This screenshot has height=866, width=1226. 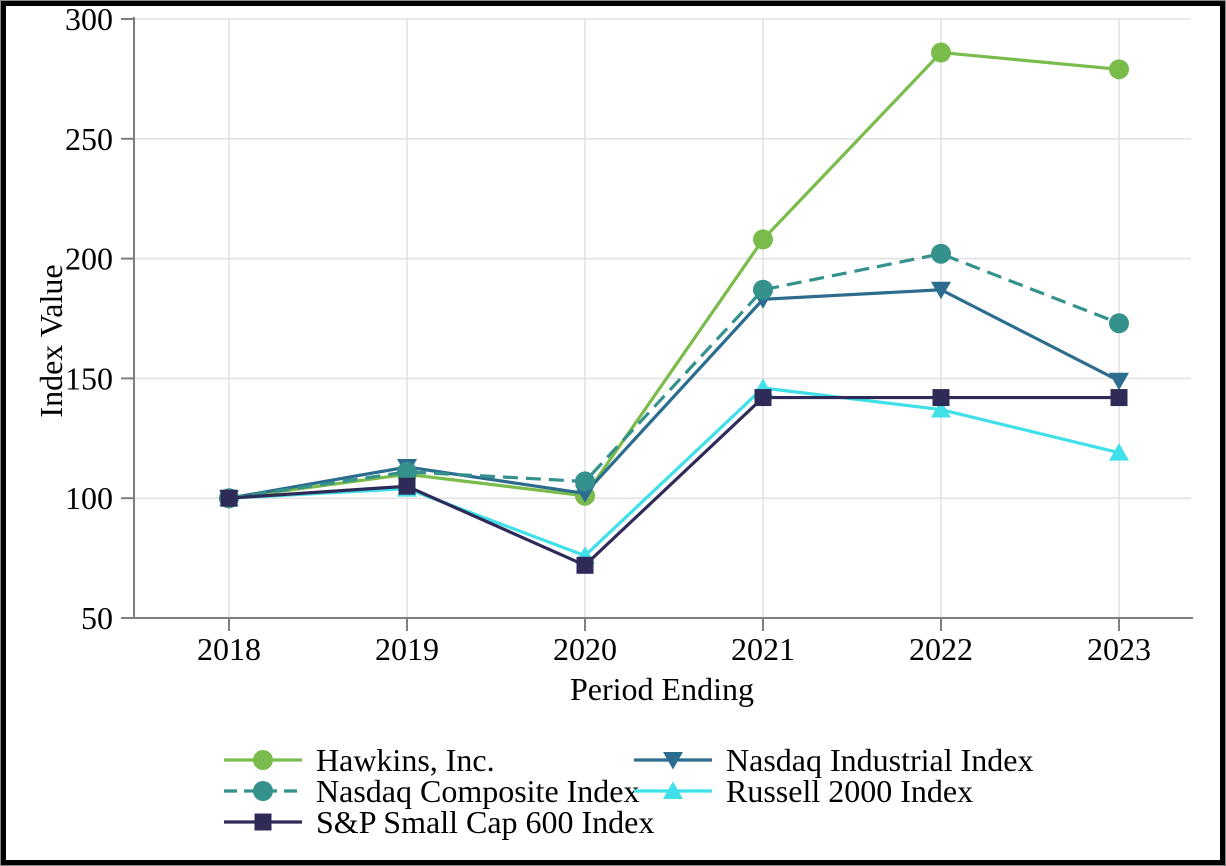 I want to click on y-tick-label: 50, so click(x=97, y=618).